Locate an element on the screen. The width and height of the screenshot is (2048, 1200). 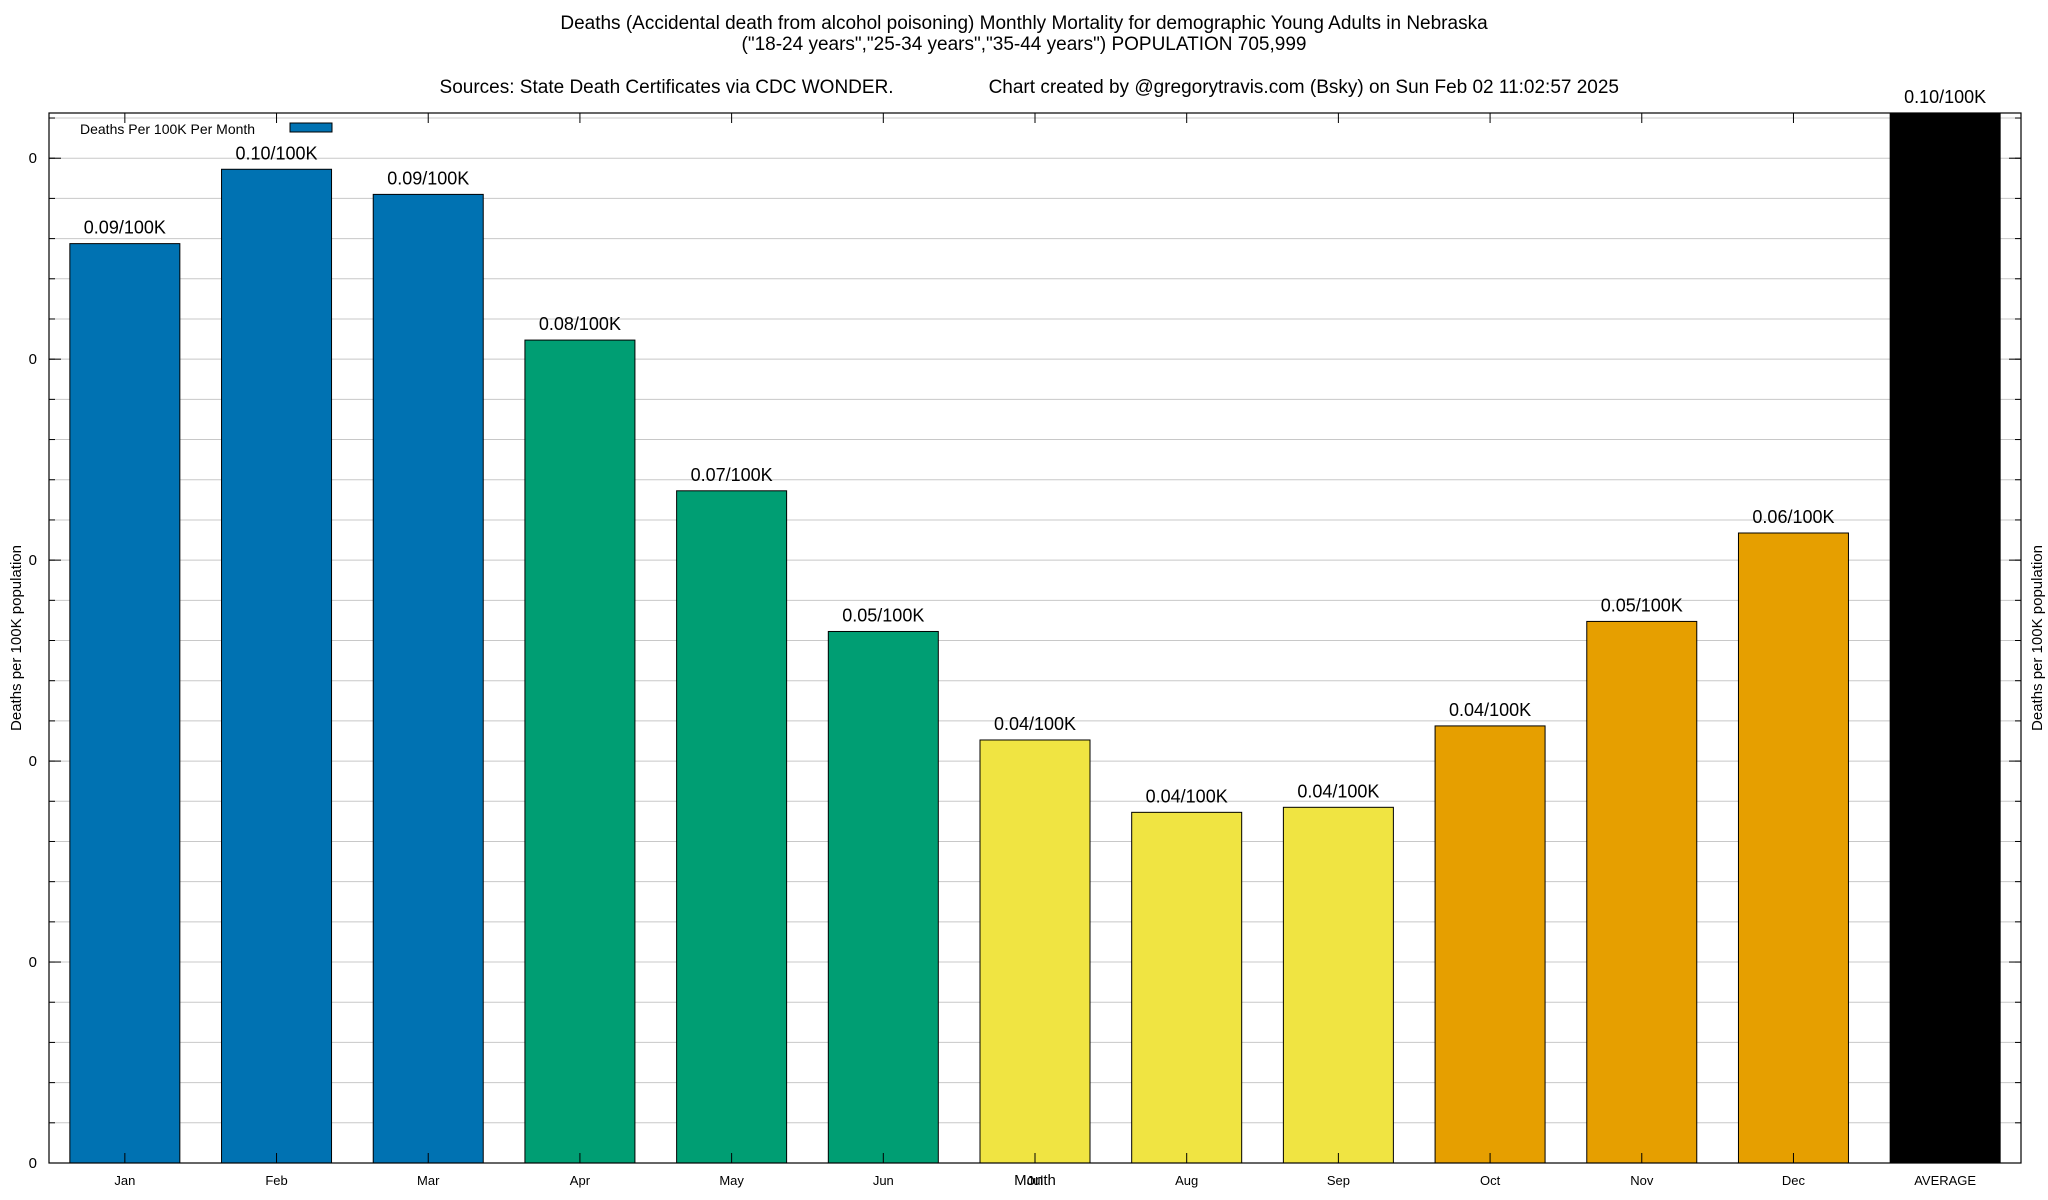
bar-jul is located at coordinates (1035, 951).